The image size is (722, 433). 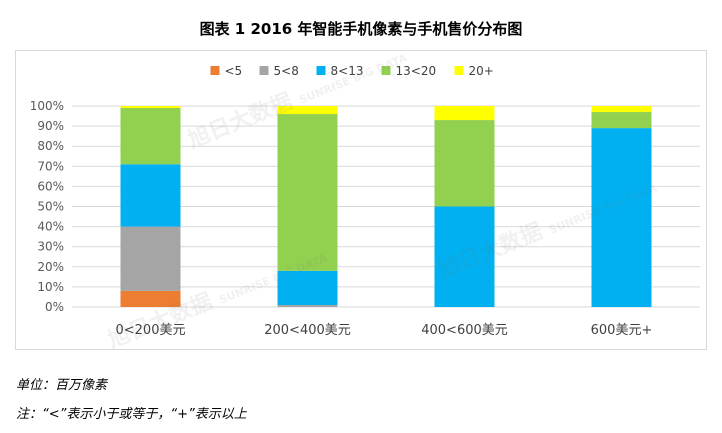 I want to click on legend-label: 13<20, so click(x=416, y=71).